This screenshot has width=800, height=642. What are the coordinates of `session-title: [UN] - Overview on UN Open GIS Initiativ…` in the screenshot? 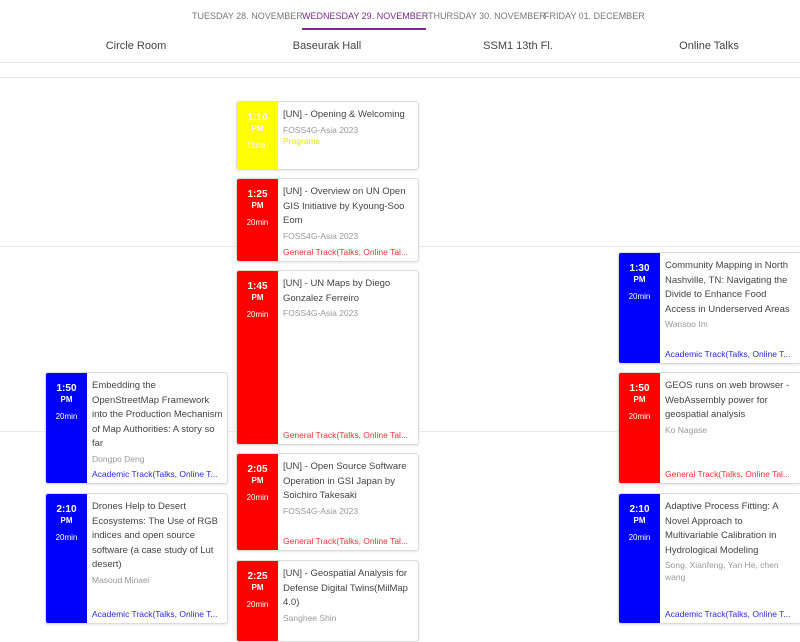 It's located at (344, 206).